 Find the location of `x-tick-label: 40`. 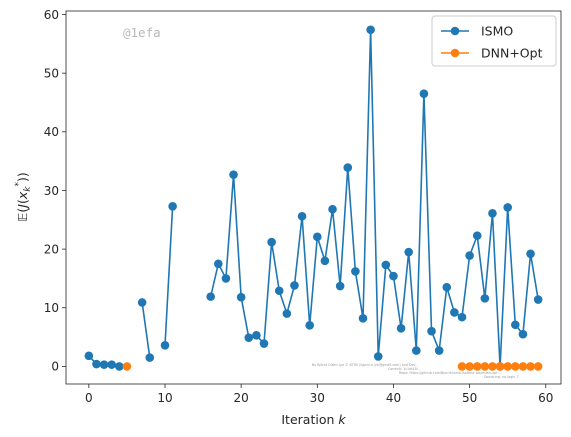

x-tick-label: 40 is located at coordinates (393, 398).